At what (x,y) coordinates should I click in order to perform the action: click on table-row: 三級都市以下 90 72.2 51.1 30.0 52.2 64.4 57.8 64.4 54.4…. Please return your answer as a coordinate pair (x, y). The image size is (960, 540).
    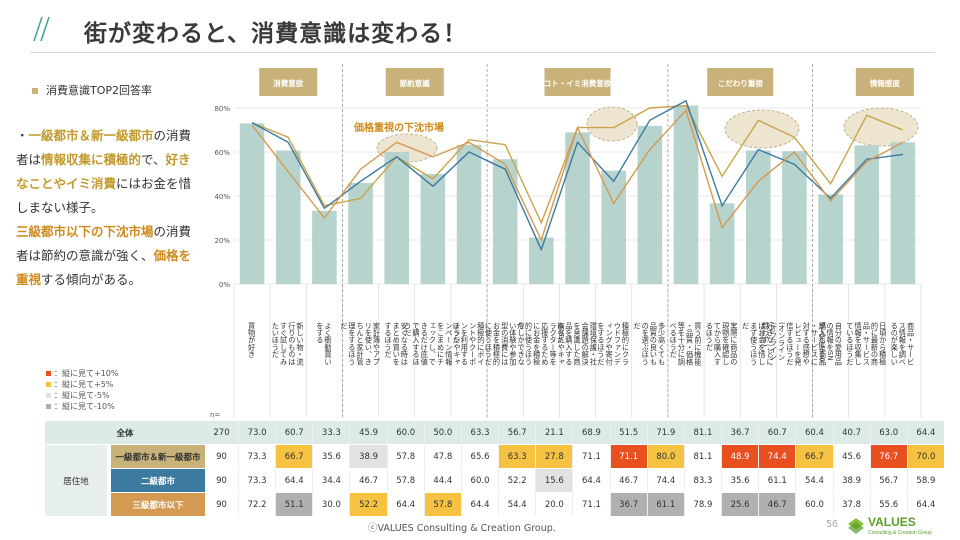
    Looking at the image, I should click on (494, 504).